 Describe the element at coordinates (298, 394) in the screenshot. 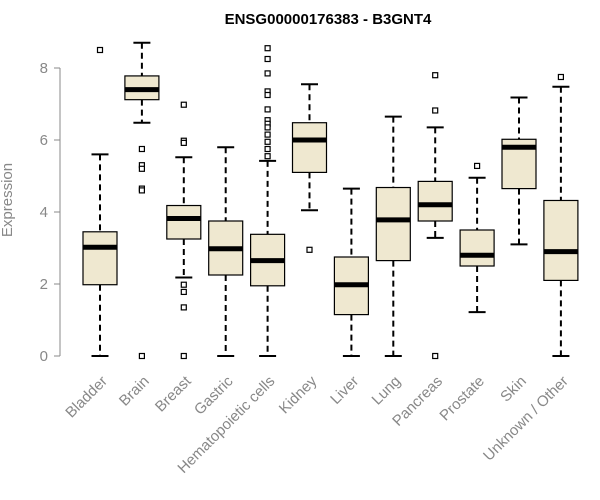

I see `x-tick-label: Kidney` at that location.